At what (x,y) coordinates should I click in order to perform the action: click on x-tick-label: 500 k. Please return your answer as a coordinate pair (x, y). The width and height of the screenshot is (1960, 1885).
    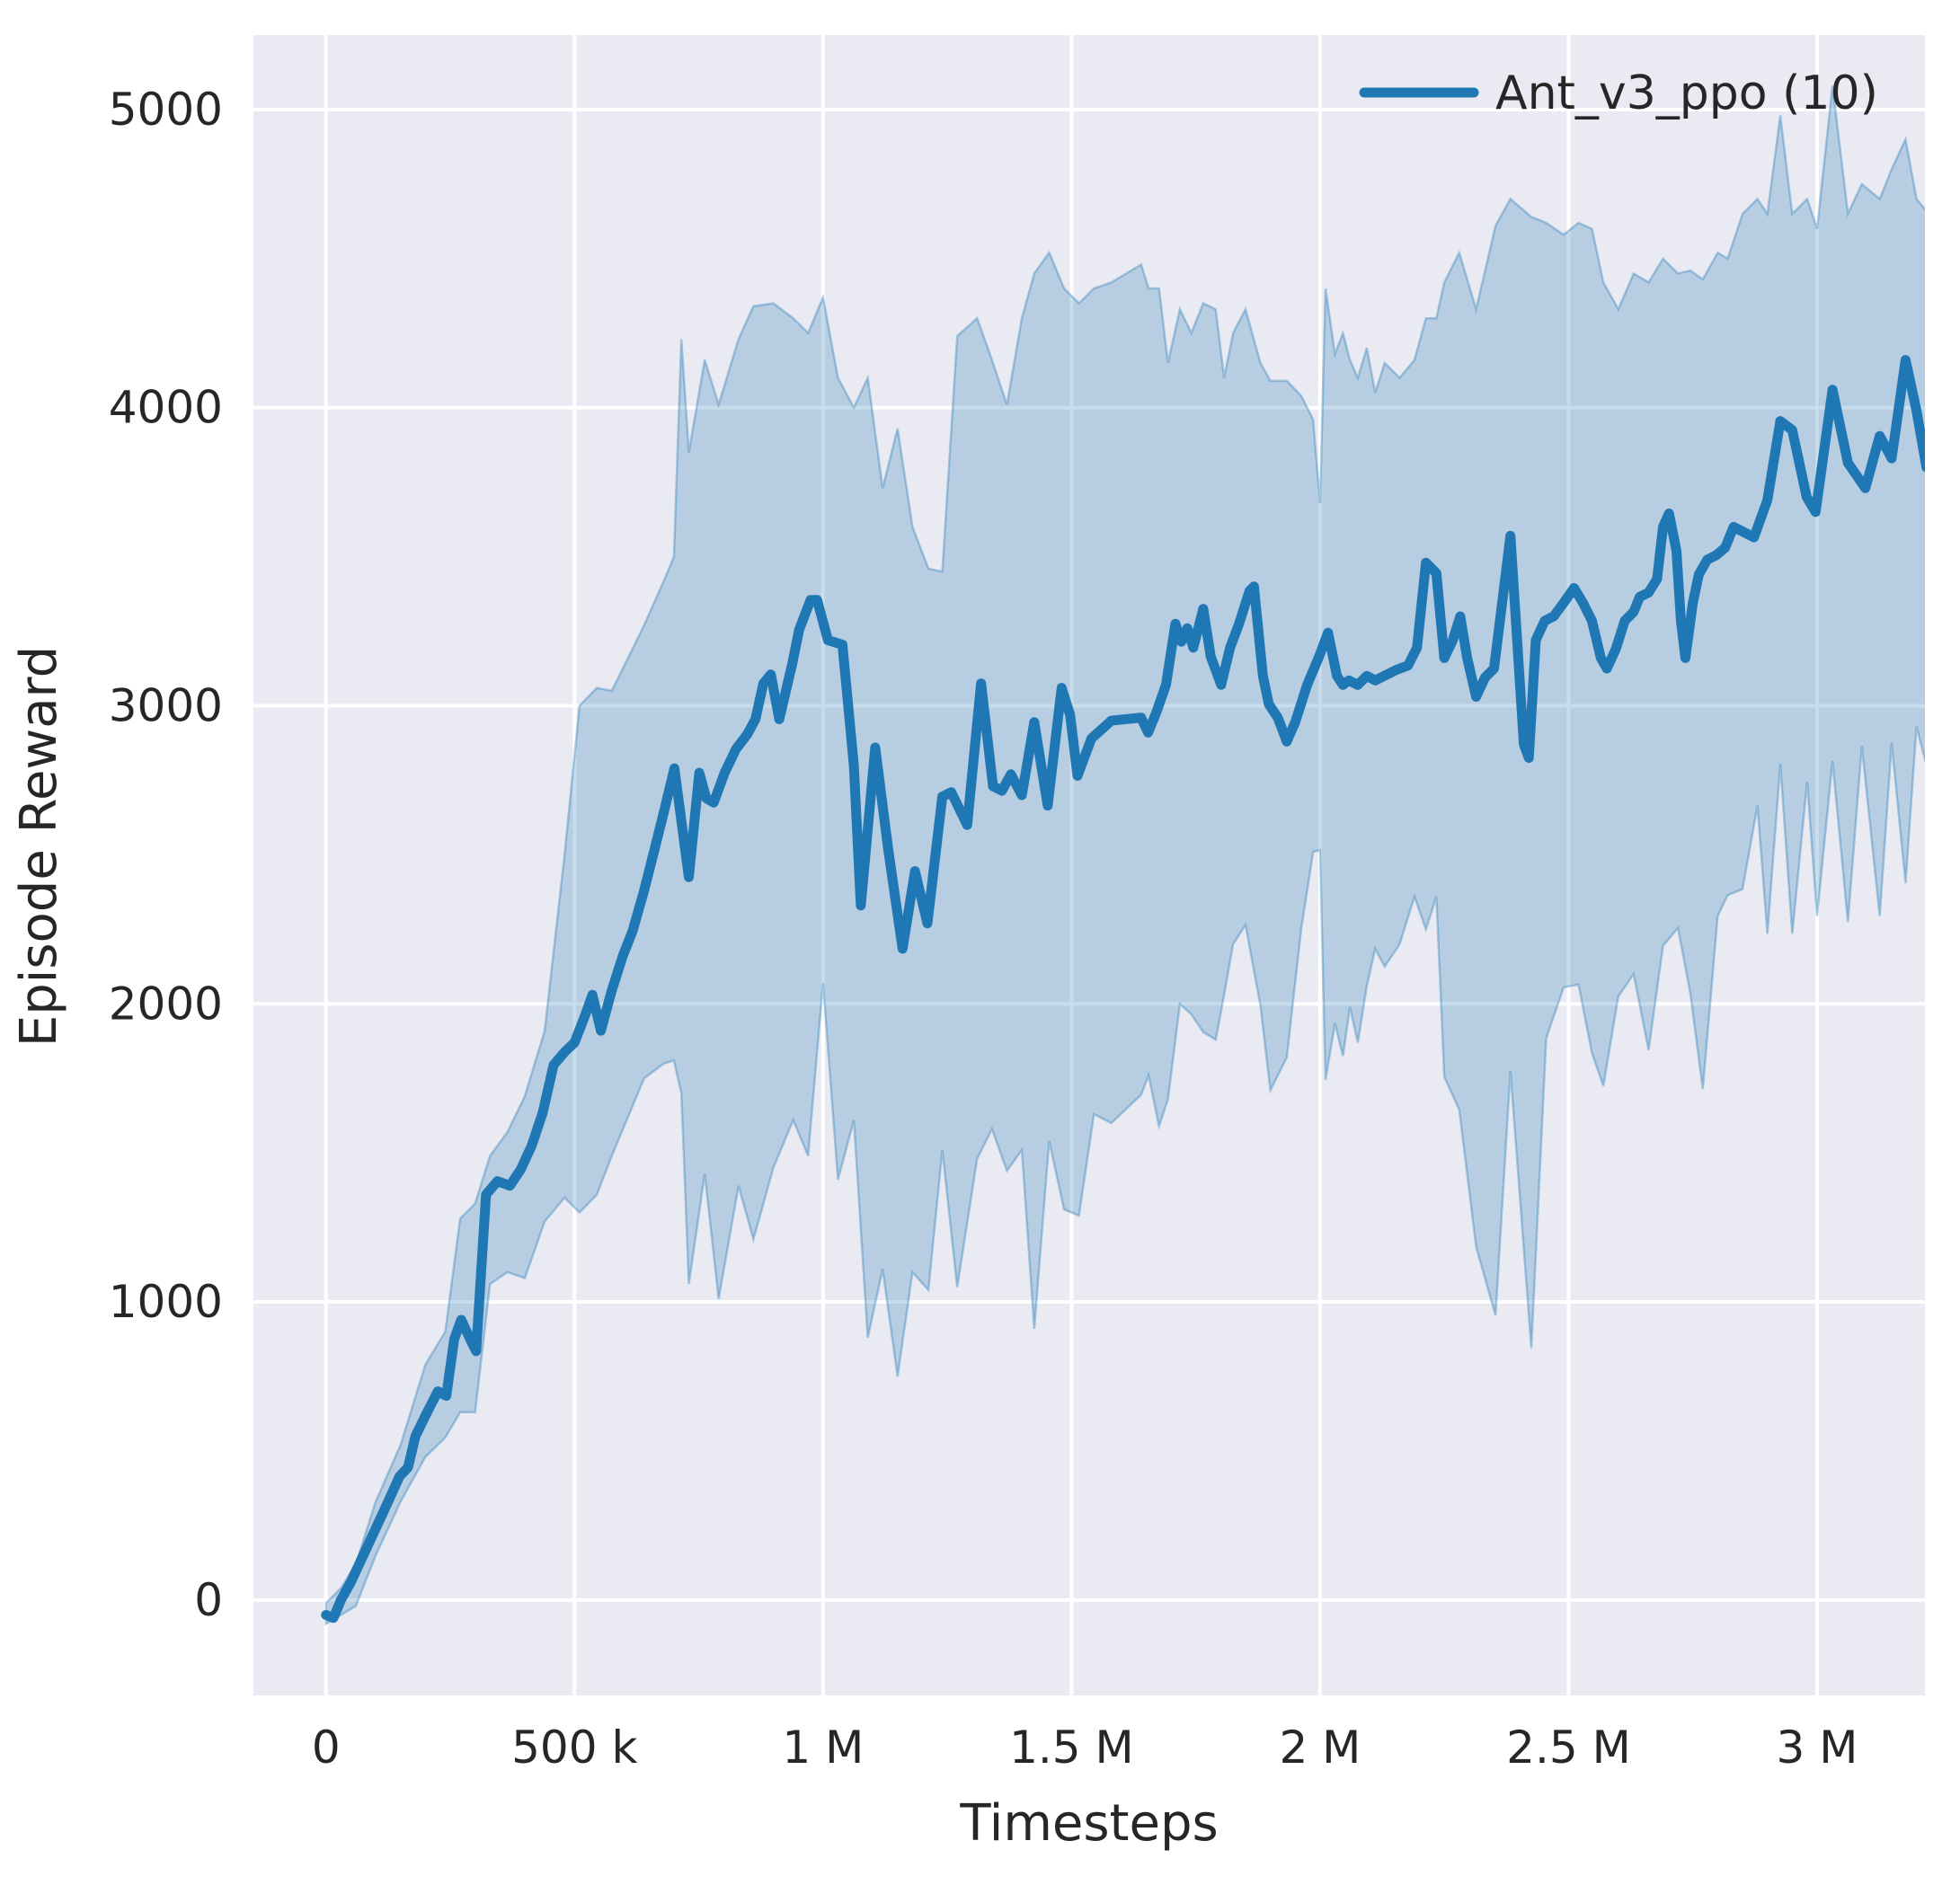
    Looking at the image, I should click on (574, 1747).